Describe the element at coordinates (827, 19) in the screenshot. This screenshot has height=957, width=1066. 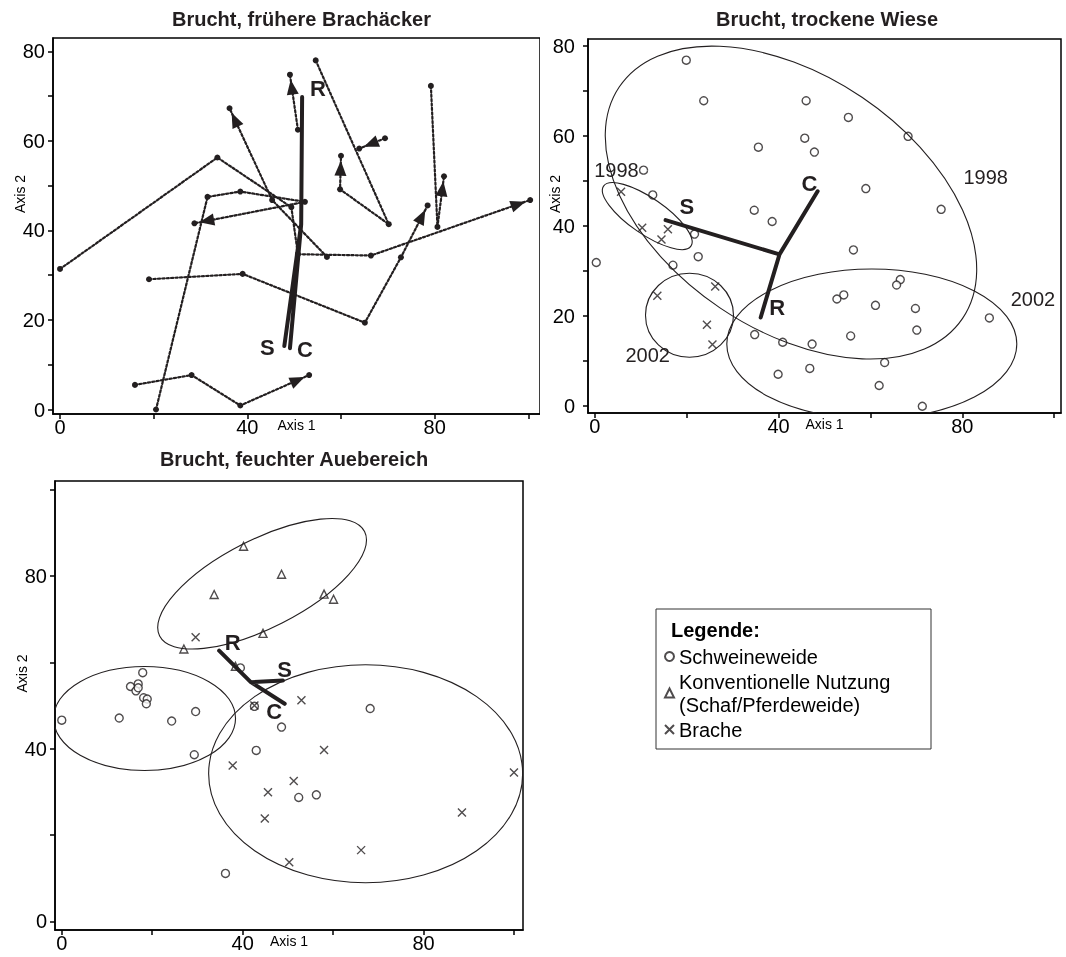
I see `chart-title: Brucht, trockene Wiese` at that location.